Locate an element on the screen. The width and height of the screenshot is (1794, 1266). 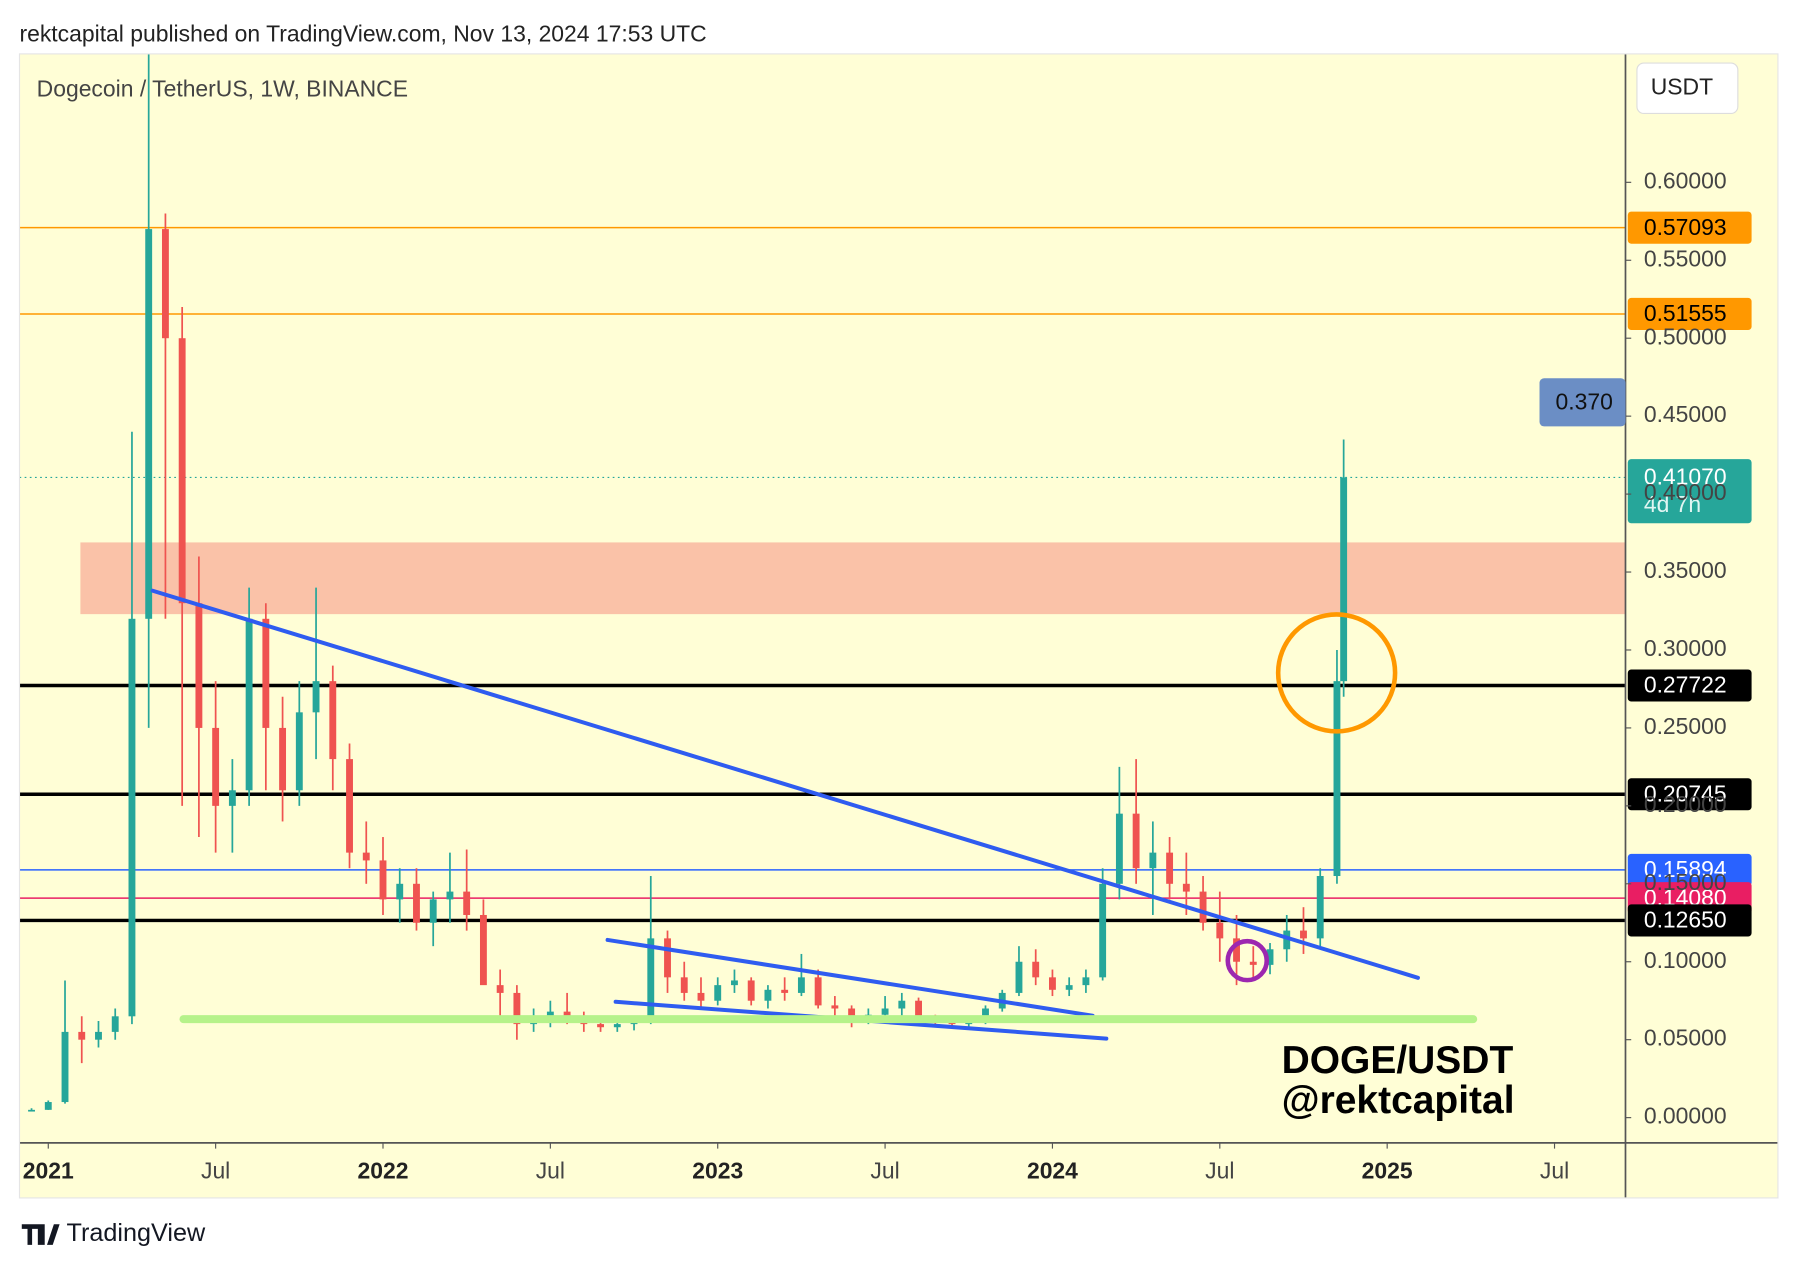
y-tick-label: 0.50000 is located at coordinates (1685, 336).